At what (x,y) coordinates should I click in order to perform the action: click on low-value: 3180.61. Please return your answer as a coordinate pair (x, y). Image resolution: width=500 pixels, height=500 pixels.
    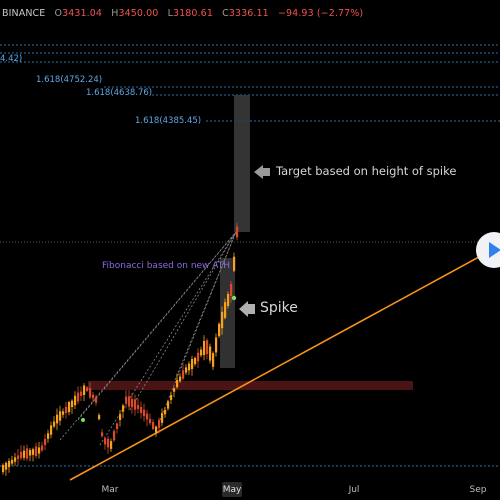
    Looking at the image, I should click on (192, 13).